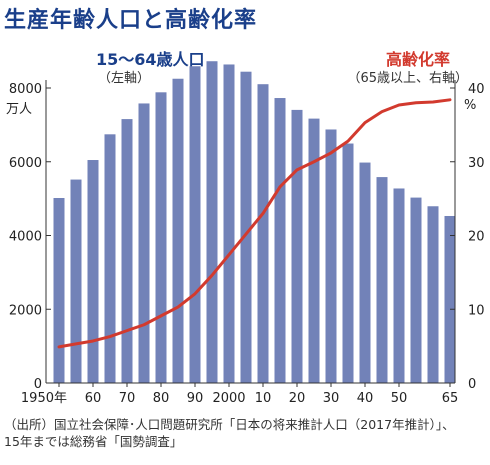 This screenshot has width=490, height=465. I want to click on legend-aging-rate-axis-note: （65歳以上、右軸）, so click(407, 78).